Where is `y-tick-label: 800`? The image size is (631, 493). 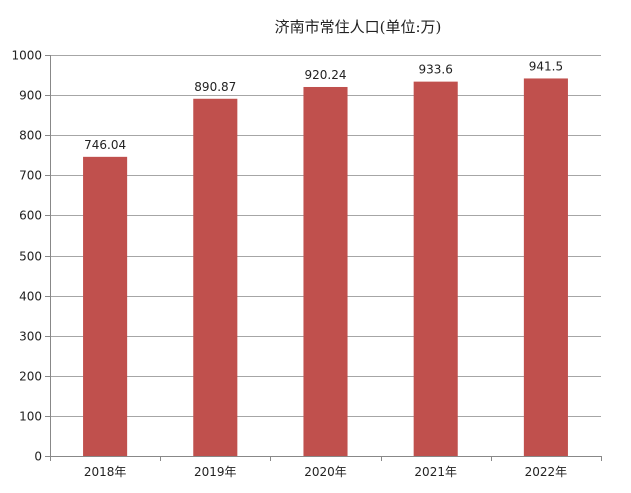
y-tick-label: 800 is located at coordinates (30, 136).